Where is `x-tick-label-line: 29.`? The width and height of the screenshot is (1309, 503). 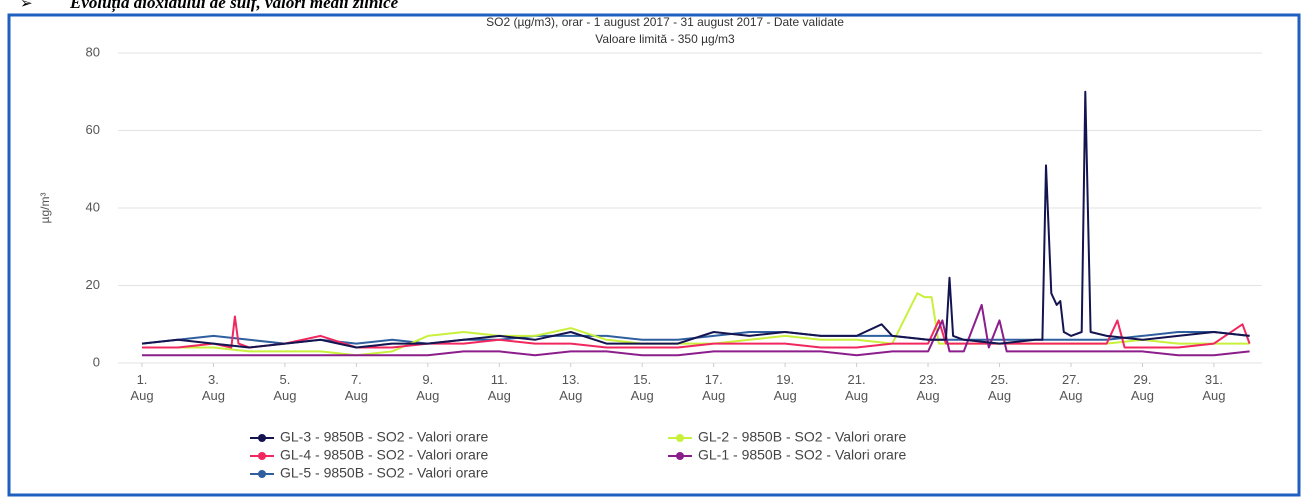
x-tick-label-line: 29. is located at coordinates (1142, 379).